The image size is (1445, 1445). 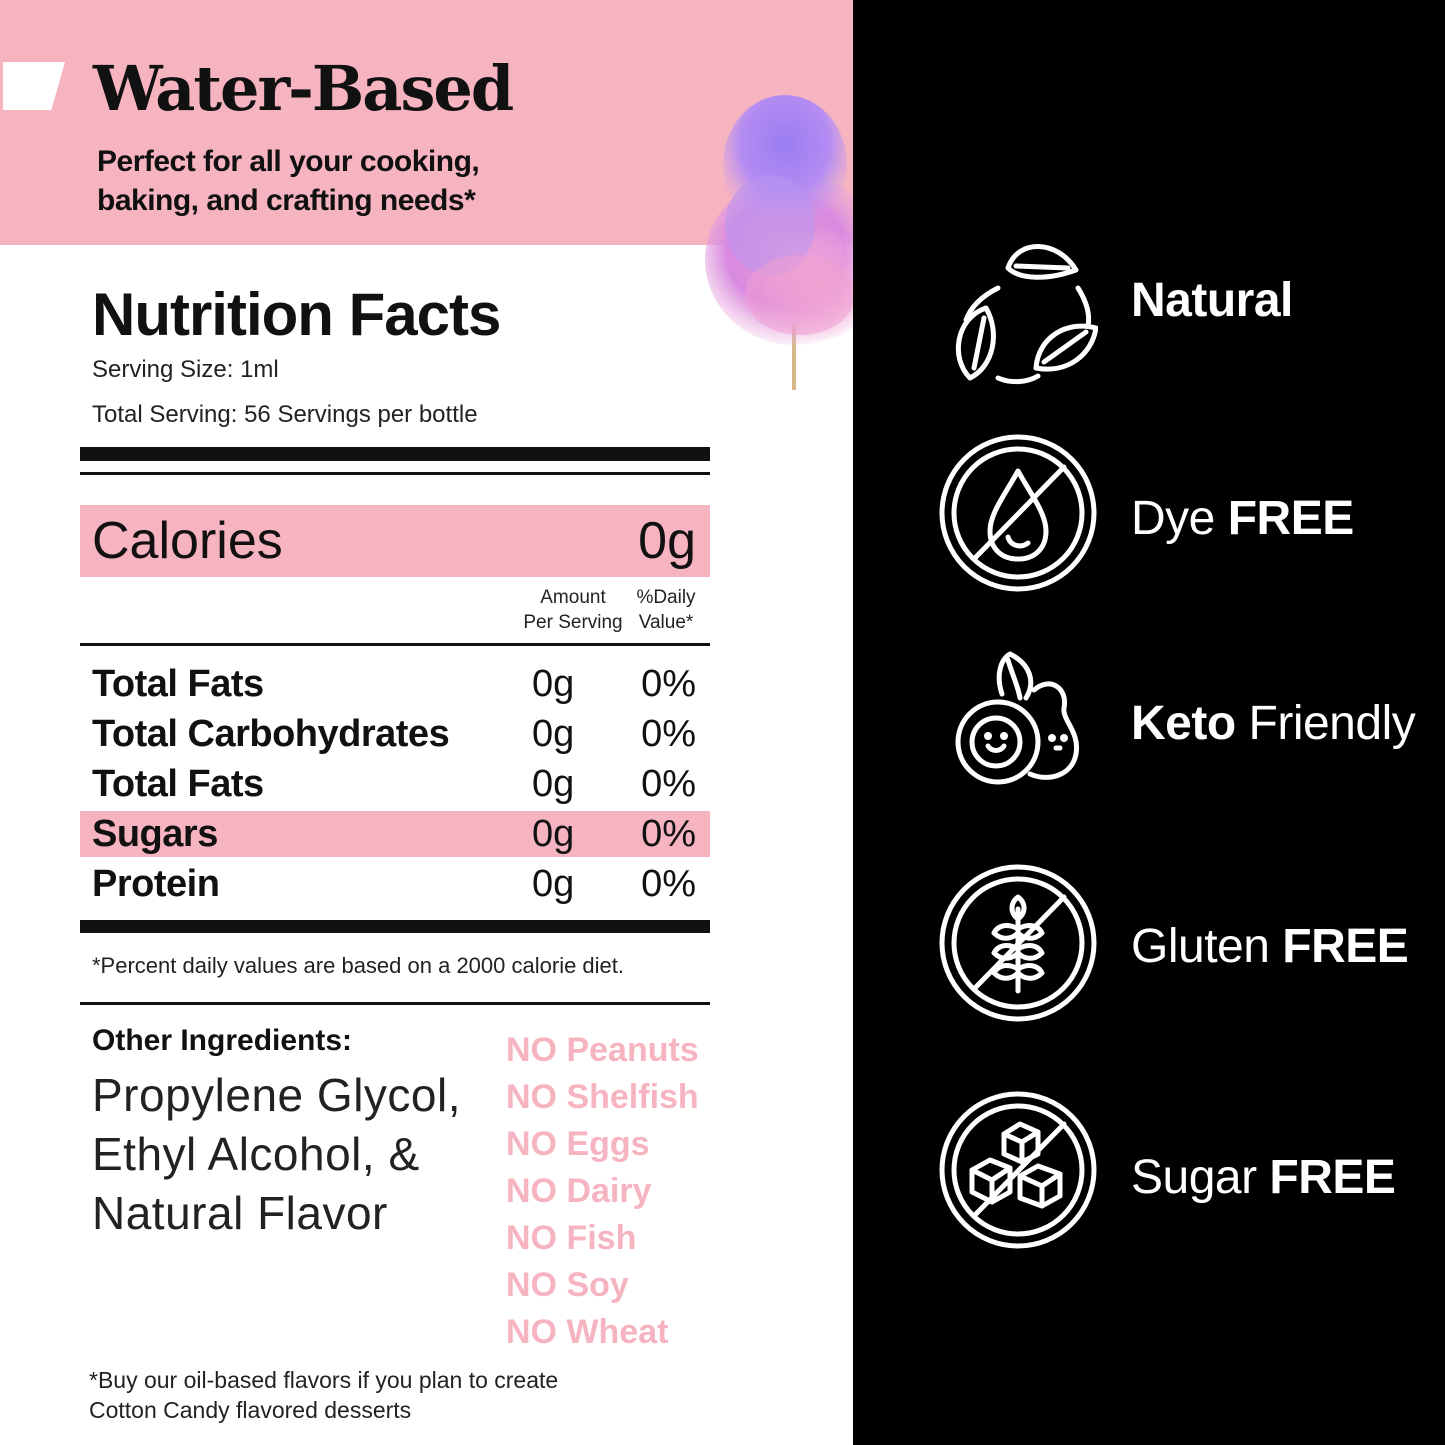 I want to click on ingredient-line: Natural Flavor, so click(x=240, y=1213).